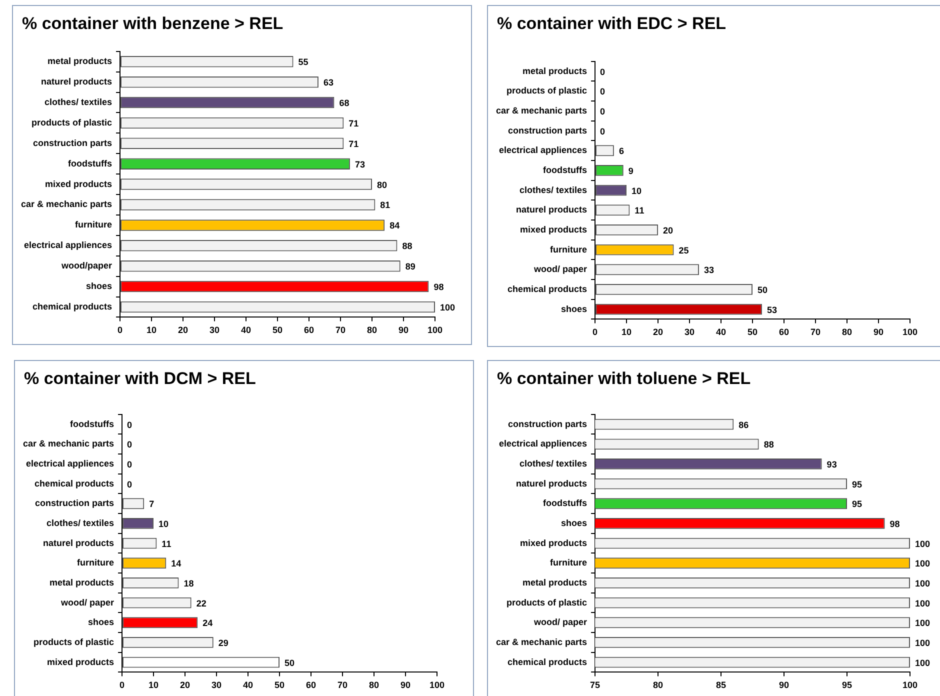  What do you see at coordinates (223, 643) in the screenshot?
I see `data-label: 29` at bounding box center [223, 643].